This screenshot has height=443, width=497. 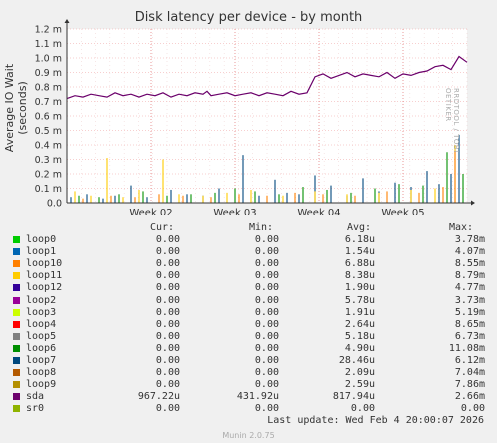 What do you see at coordinates (41, 373) in the screenshot?
I see `legend-name: loop8` at bounding box center [41, 373].